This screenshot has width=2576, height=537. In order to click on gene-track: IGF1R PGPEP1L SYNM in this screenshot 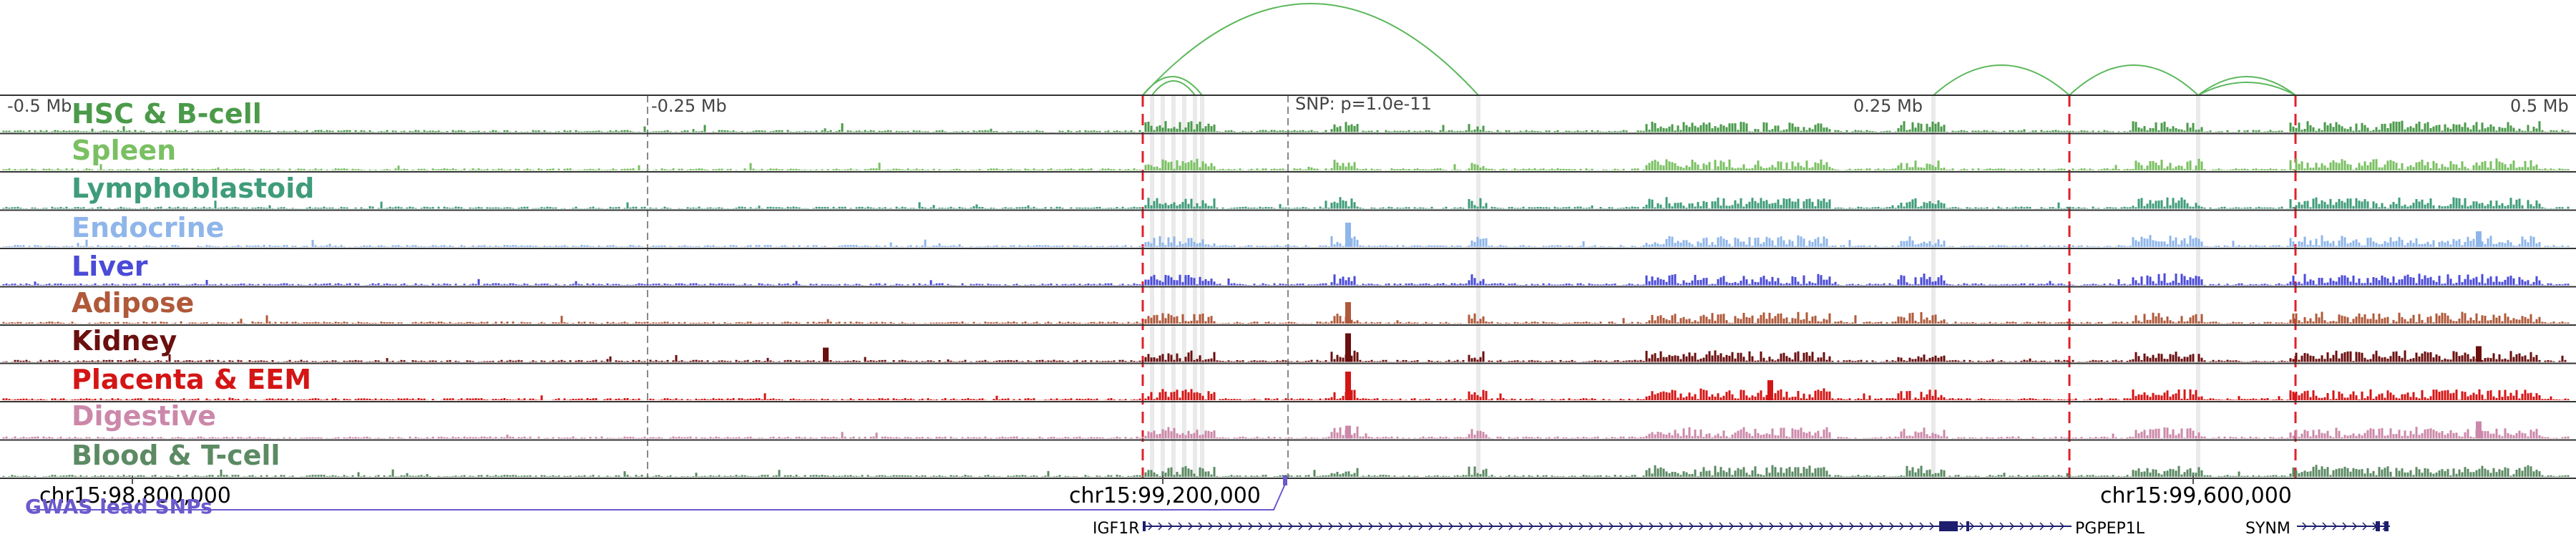, I will do `click(1741, 528)`.